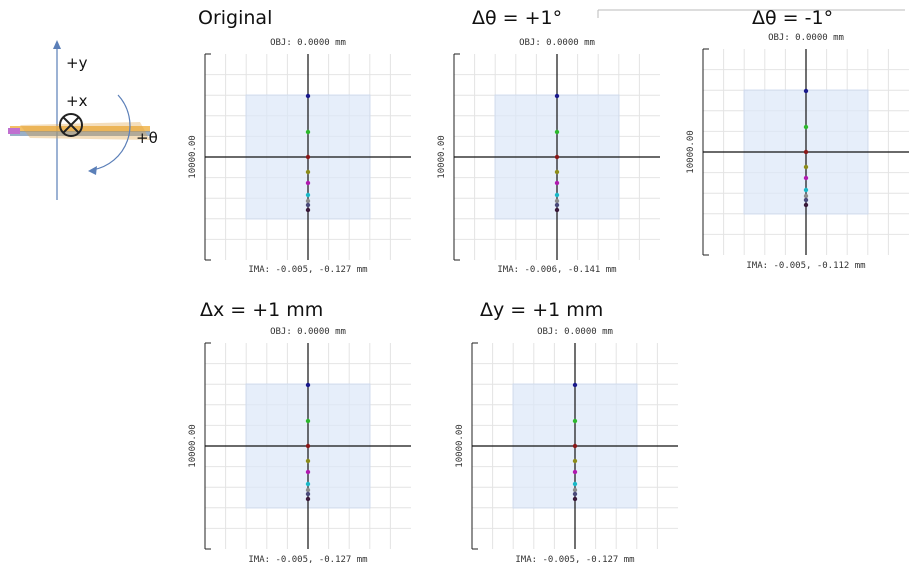 This screenshot has width=922, height=571. I want to click on label: +x, so click(77, 101).